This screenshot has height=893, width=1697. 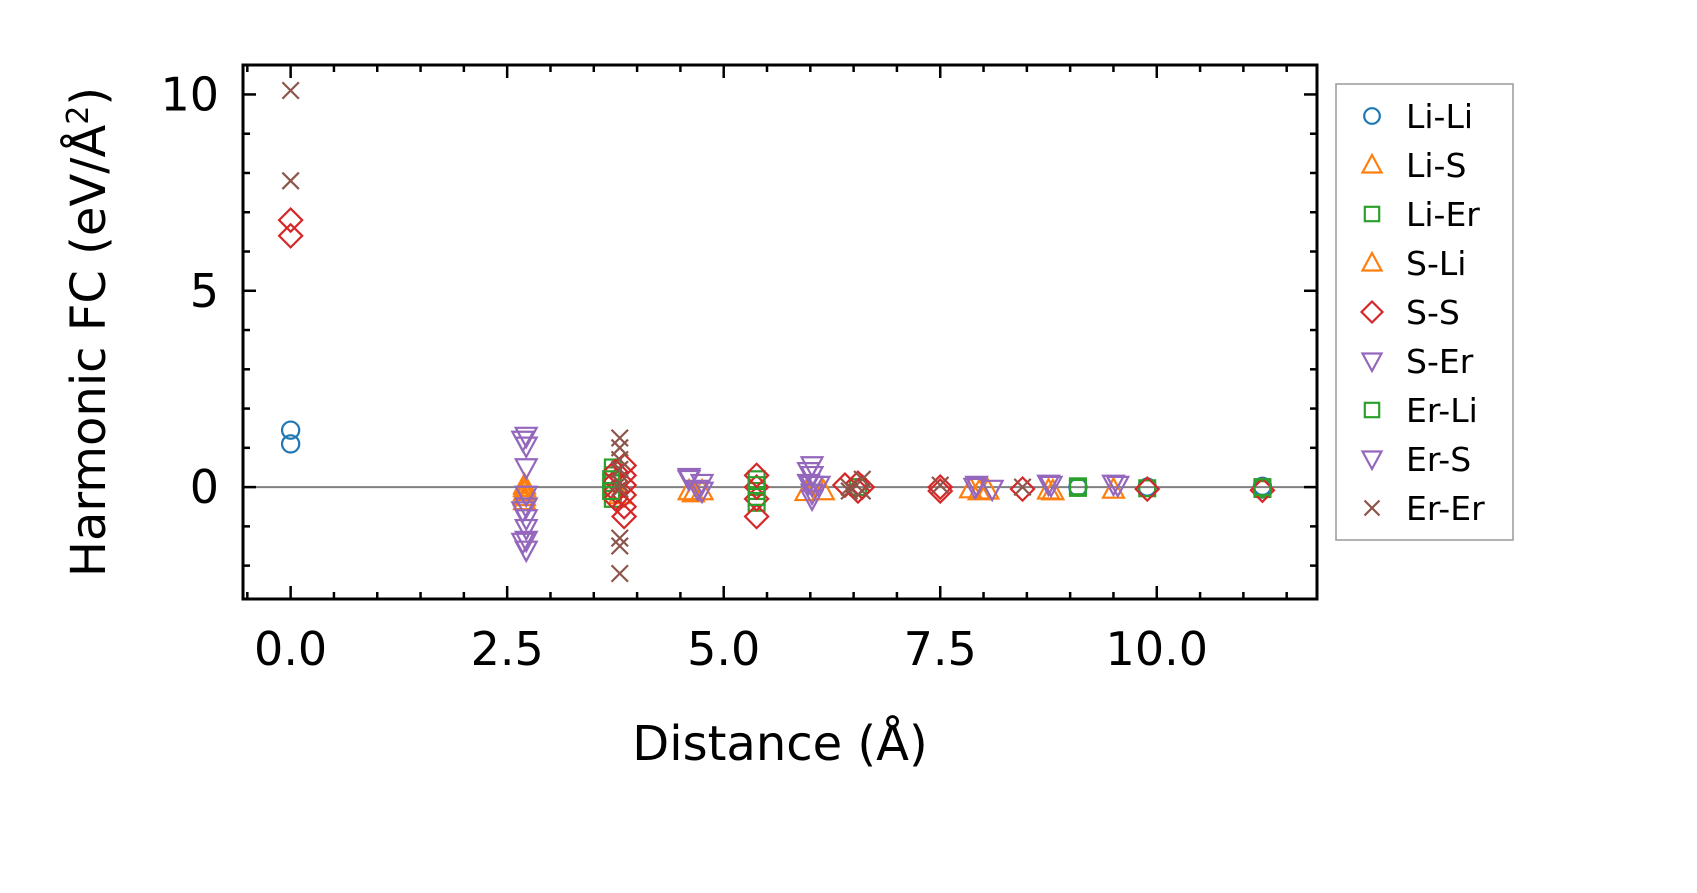 I want to click on legend-entry: S-Er, so click(x=1417, y=361).